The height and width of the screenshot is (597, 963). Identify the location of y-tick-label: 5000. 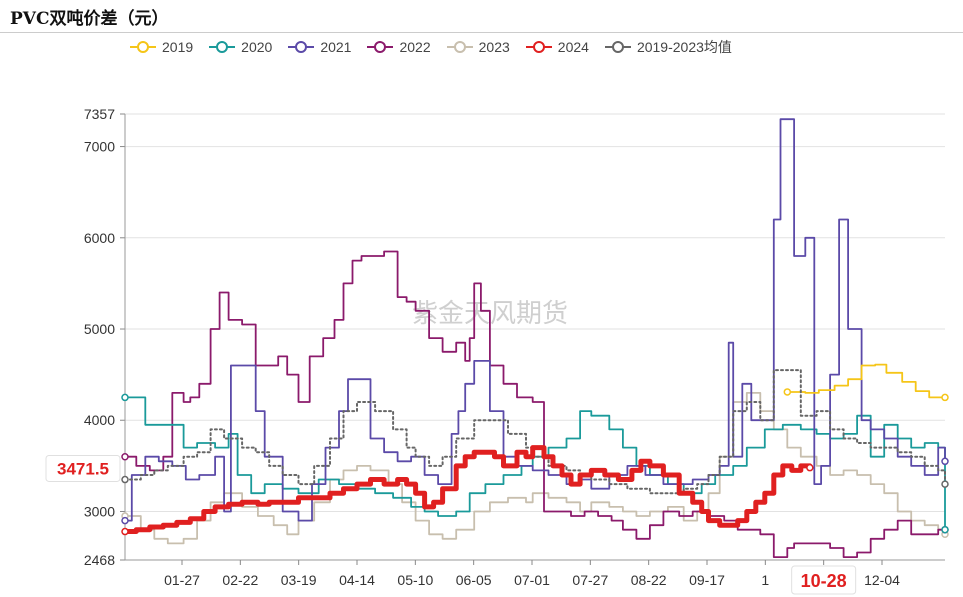
(99, 329).